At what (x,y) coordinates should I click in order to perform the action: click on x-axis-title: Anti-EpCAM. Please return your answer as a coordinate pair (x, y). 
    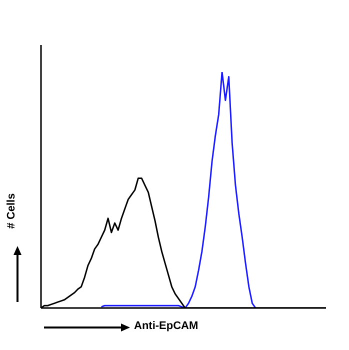
    Looking at the image, I should click on (166, 326).